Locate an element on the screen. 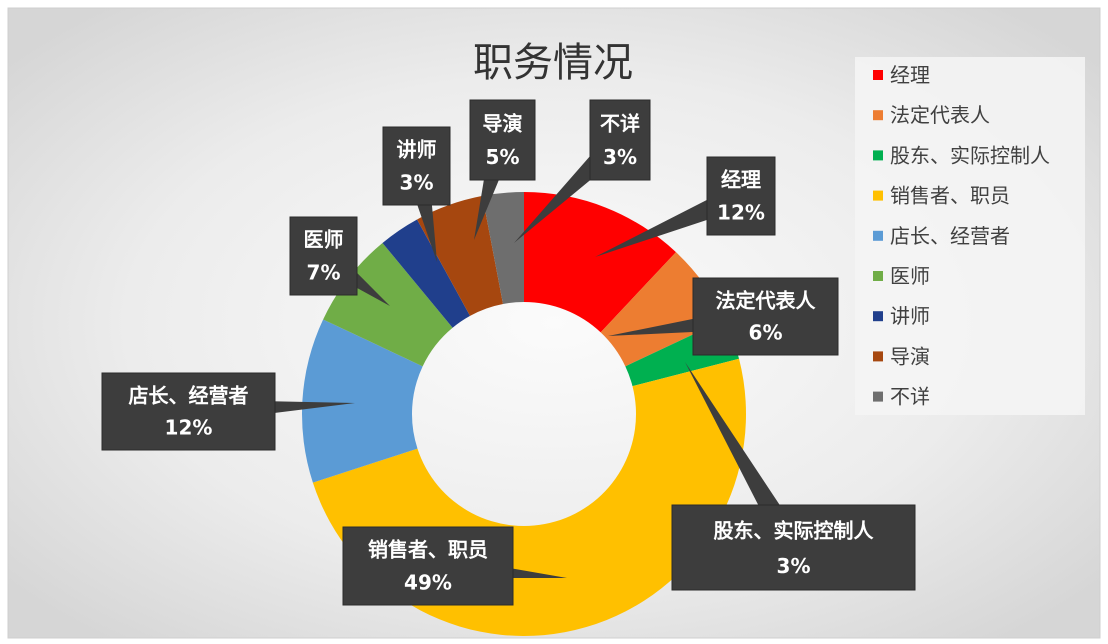 The height and width of the screenshot is (644, 1108). legend-item: 店长、经营者 is located at coordinates (941, 236).